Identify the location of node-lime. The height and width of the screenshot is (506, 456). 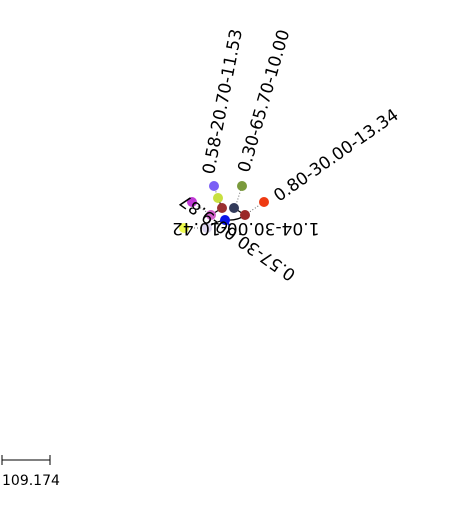
(218, 198).